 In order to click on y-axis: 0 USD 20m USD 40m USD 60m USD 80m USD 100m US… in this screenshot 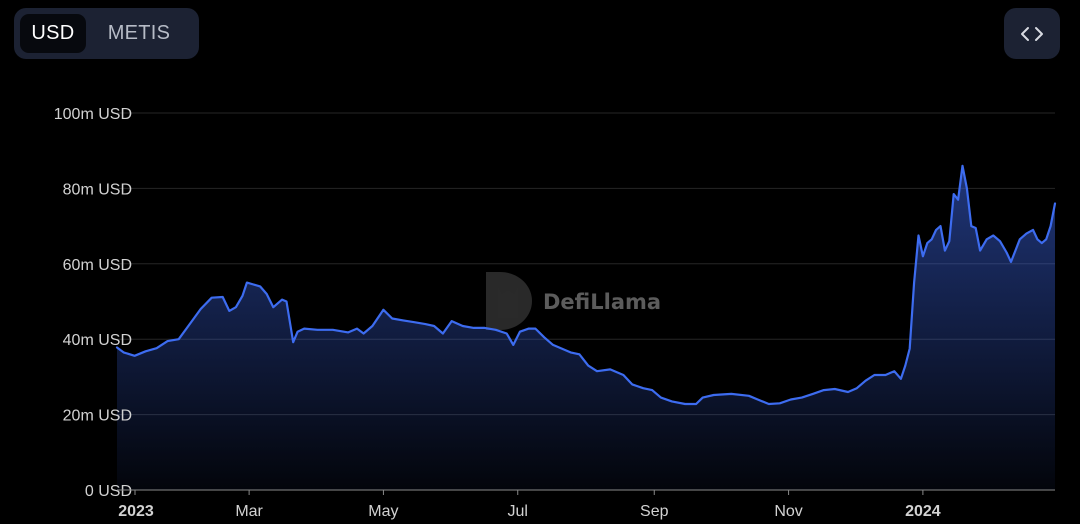, I will do `click(93, 303)`.